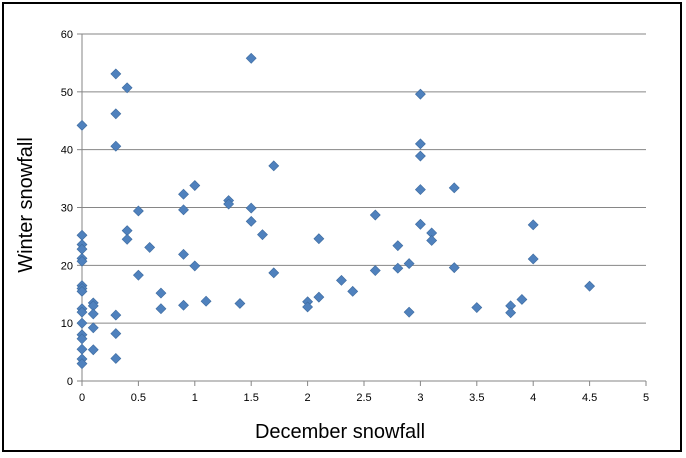 The image size is (686, 458). What do you see at coordinates (67, 35) in the screenshot?
I see `y-tick-label: 60` at bounding box center [67, 35].